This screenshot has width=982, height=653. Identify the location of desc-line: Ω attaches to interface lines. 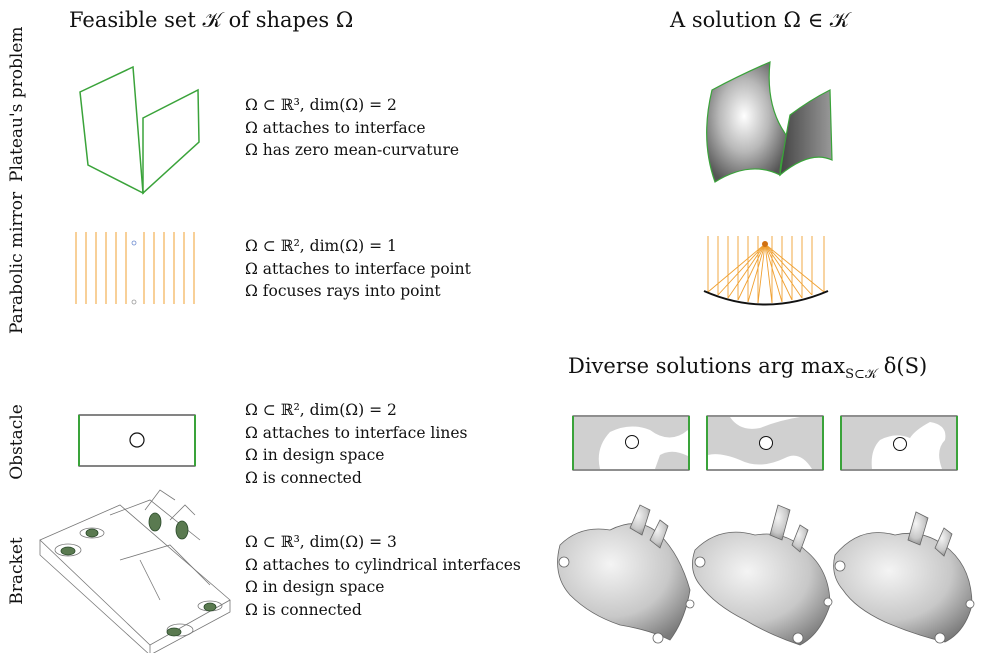
(356, 432).